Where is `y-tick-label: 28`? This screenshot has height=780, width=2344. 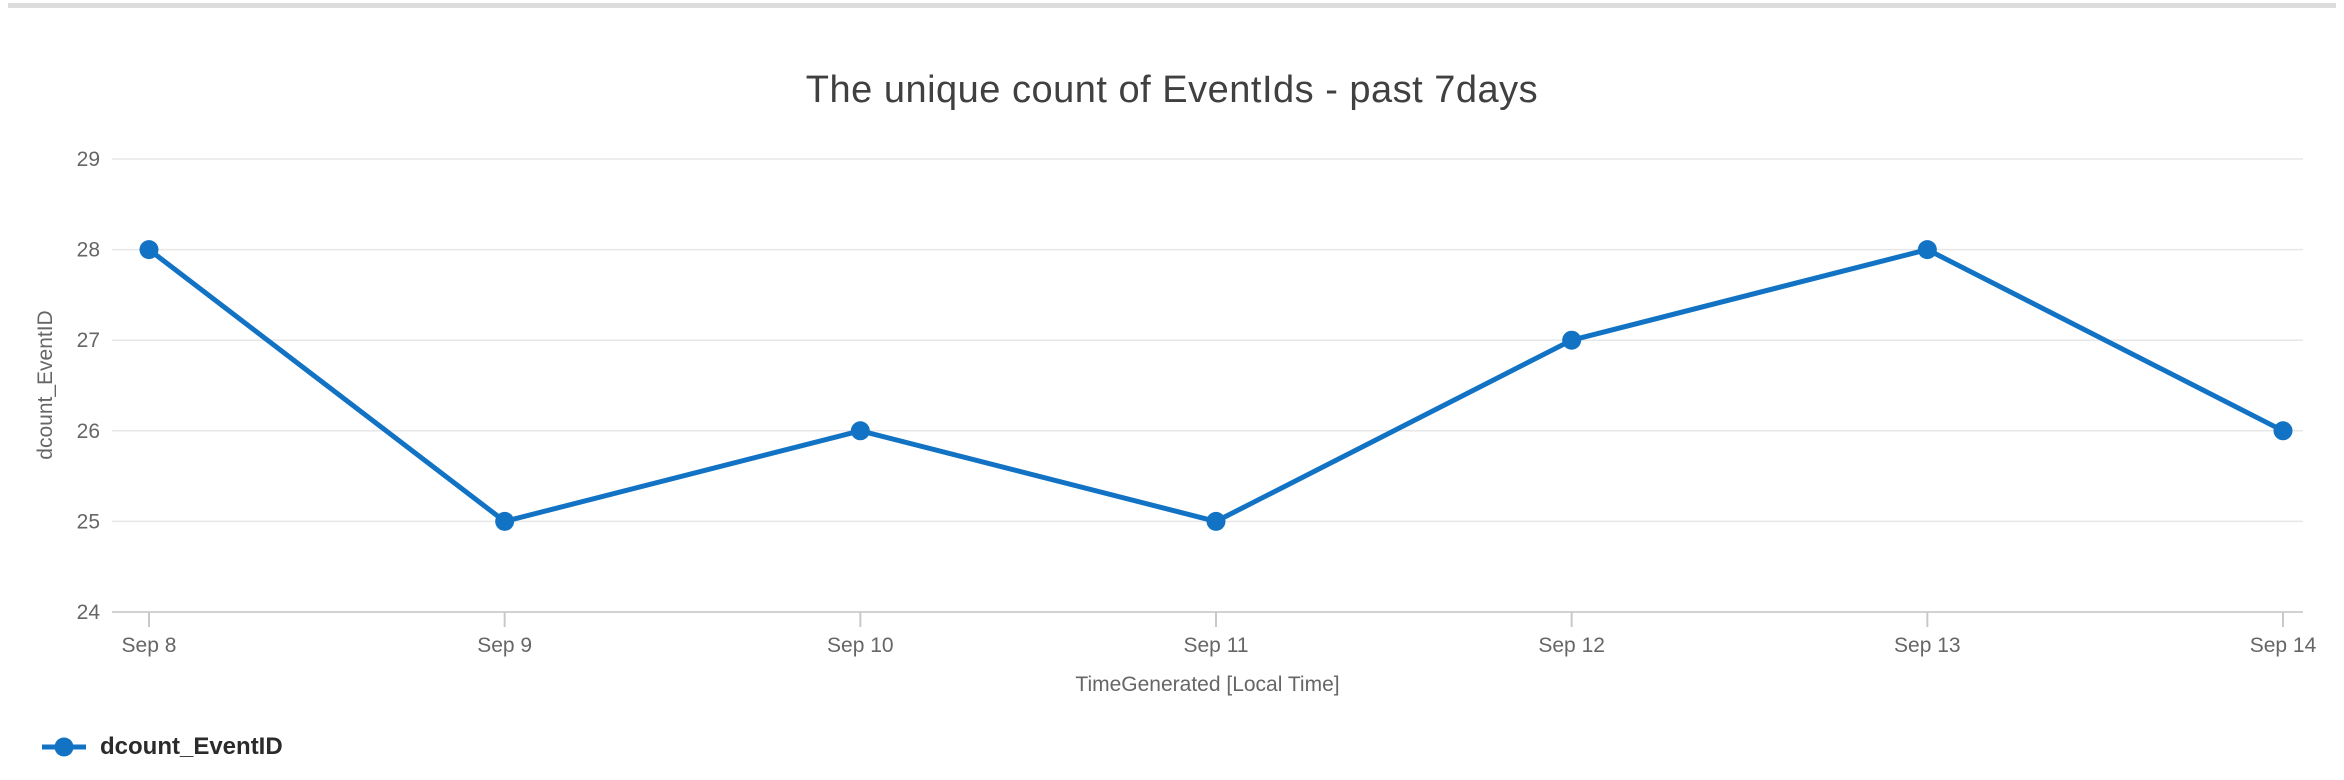
y-tick-label: 28 is located at coordinates (88, 250).